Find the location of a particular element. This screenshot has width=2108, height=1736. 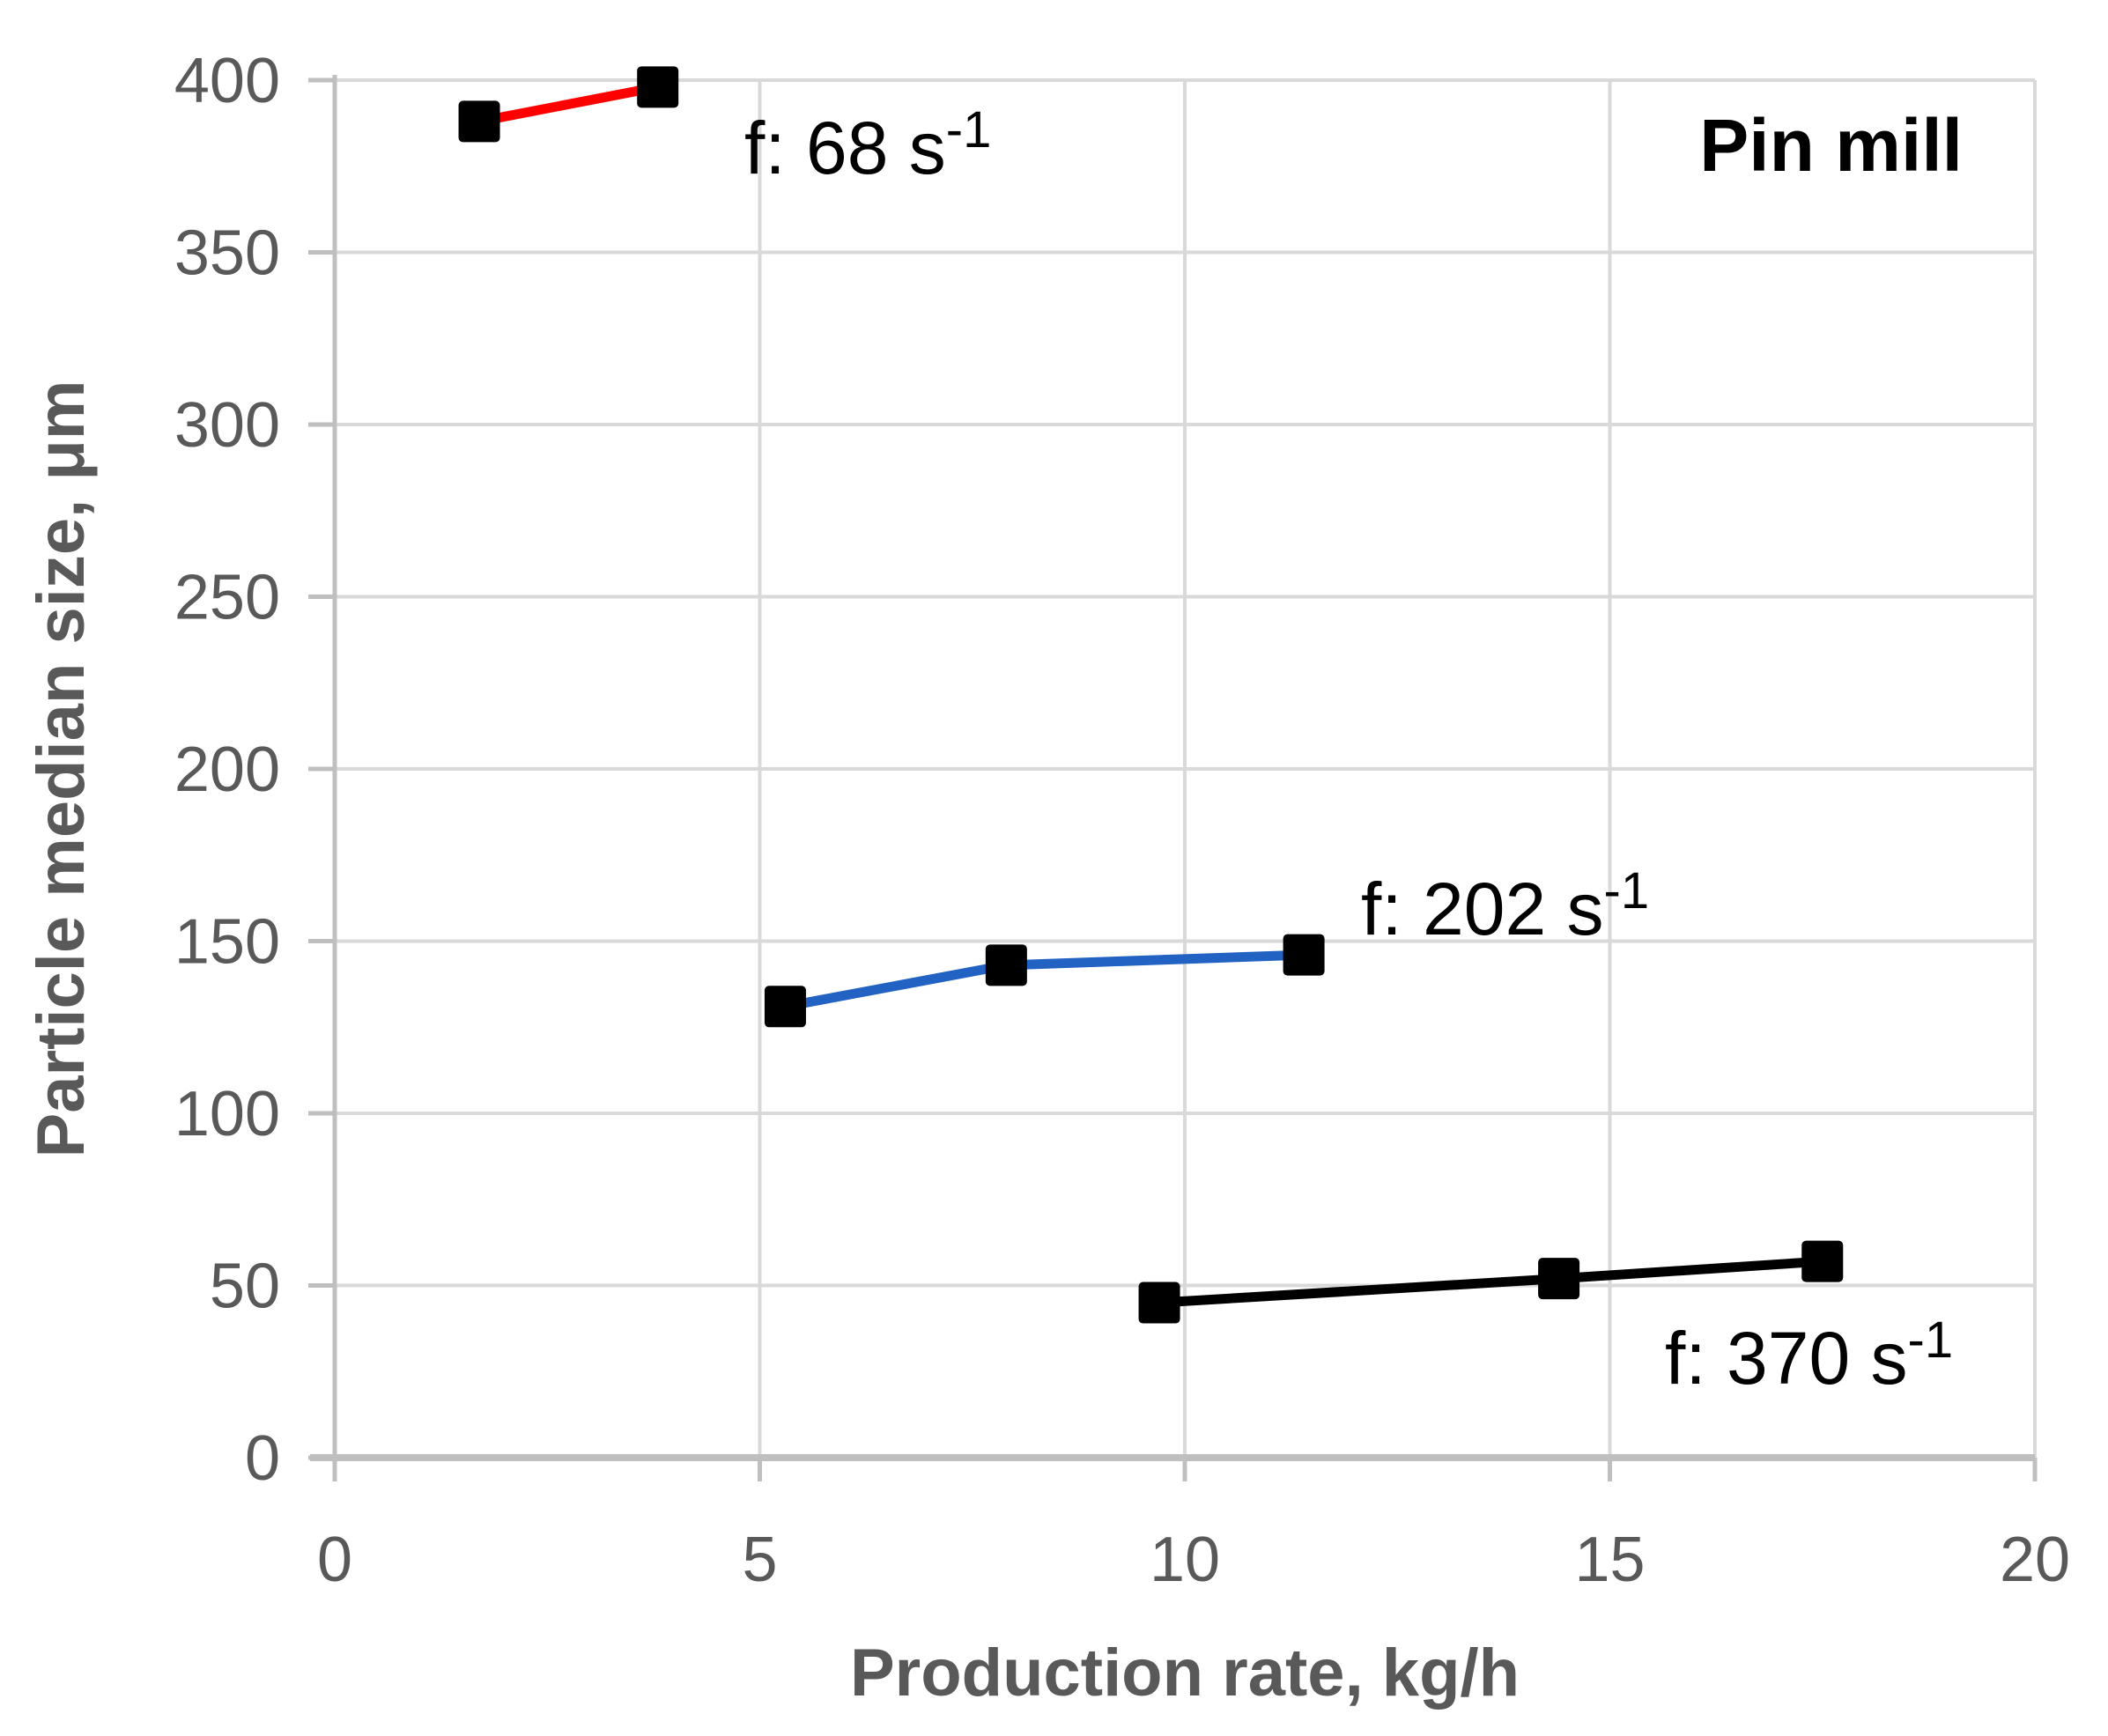

series-label-f370-text: f: 370 s is located at coordinates (1787, 1358).